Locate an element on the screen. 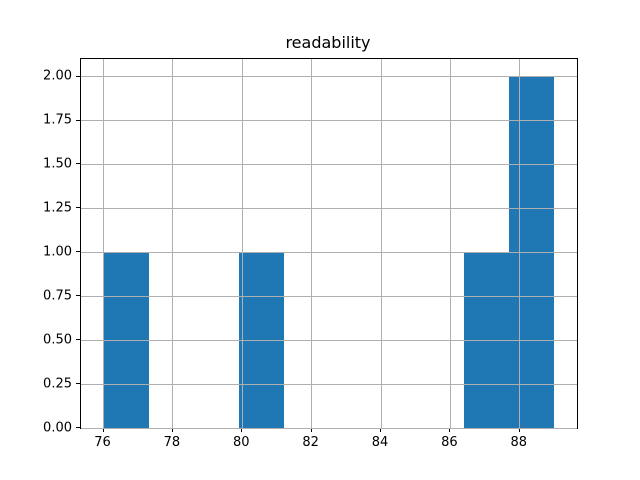 Image resolution: width=640 pixels, height=480 pixels. x-tick-label: 86 is located at coordinates (449, 442).